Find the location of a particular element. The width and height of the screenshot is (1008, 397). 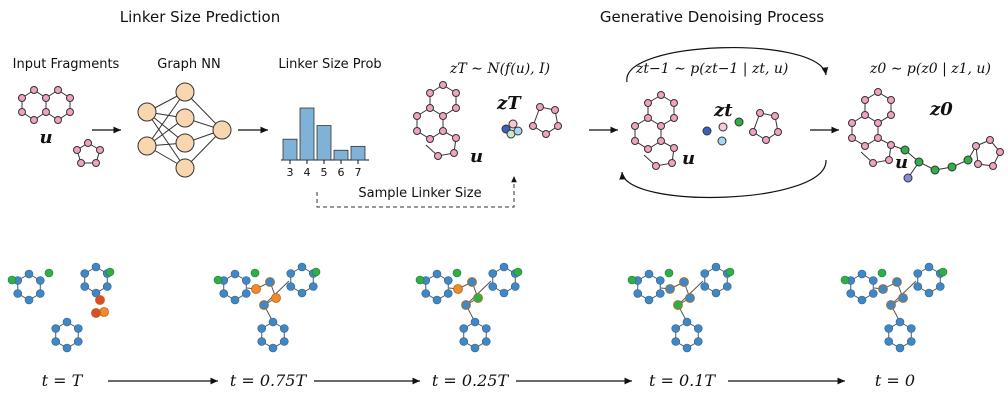

label-z0: z0 is located at coordinates (941, 109).